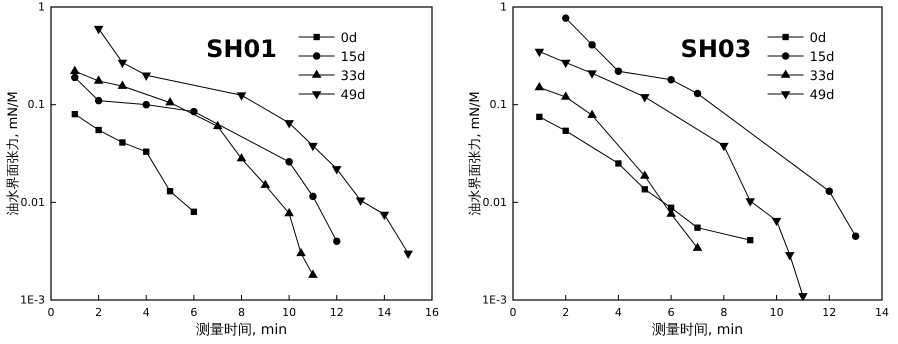 Image resolution: width=898 pixels, height=344 pixels. Describe the element at coordinates (241, 49) in the screenshot. I see `text: SH01` at that location.